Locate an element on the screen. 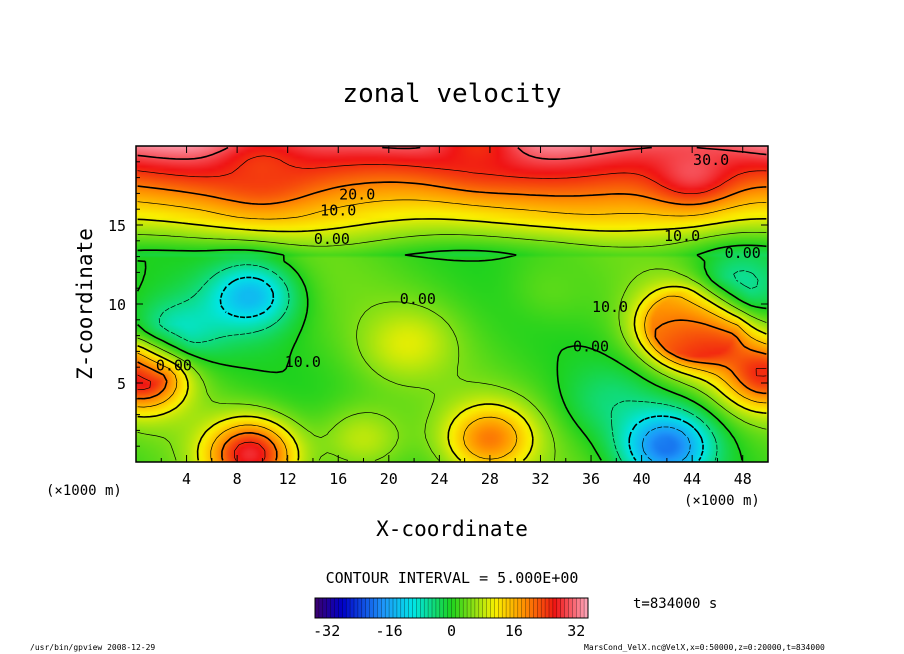 This screenshot has height=654, width=904. x-tick-label: 4 is located at coordinates (186, 479).